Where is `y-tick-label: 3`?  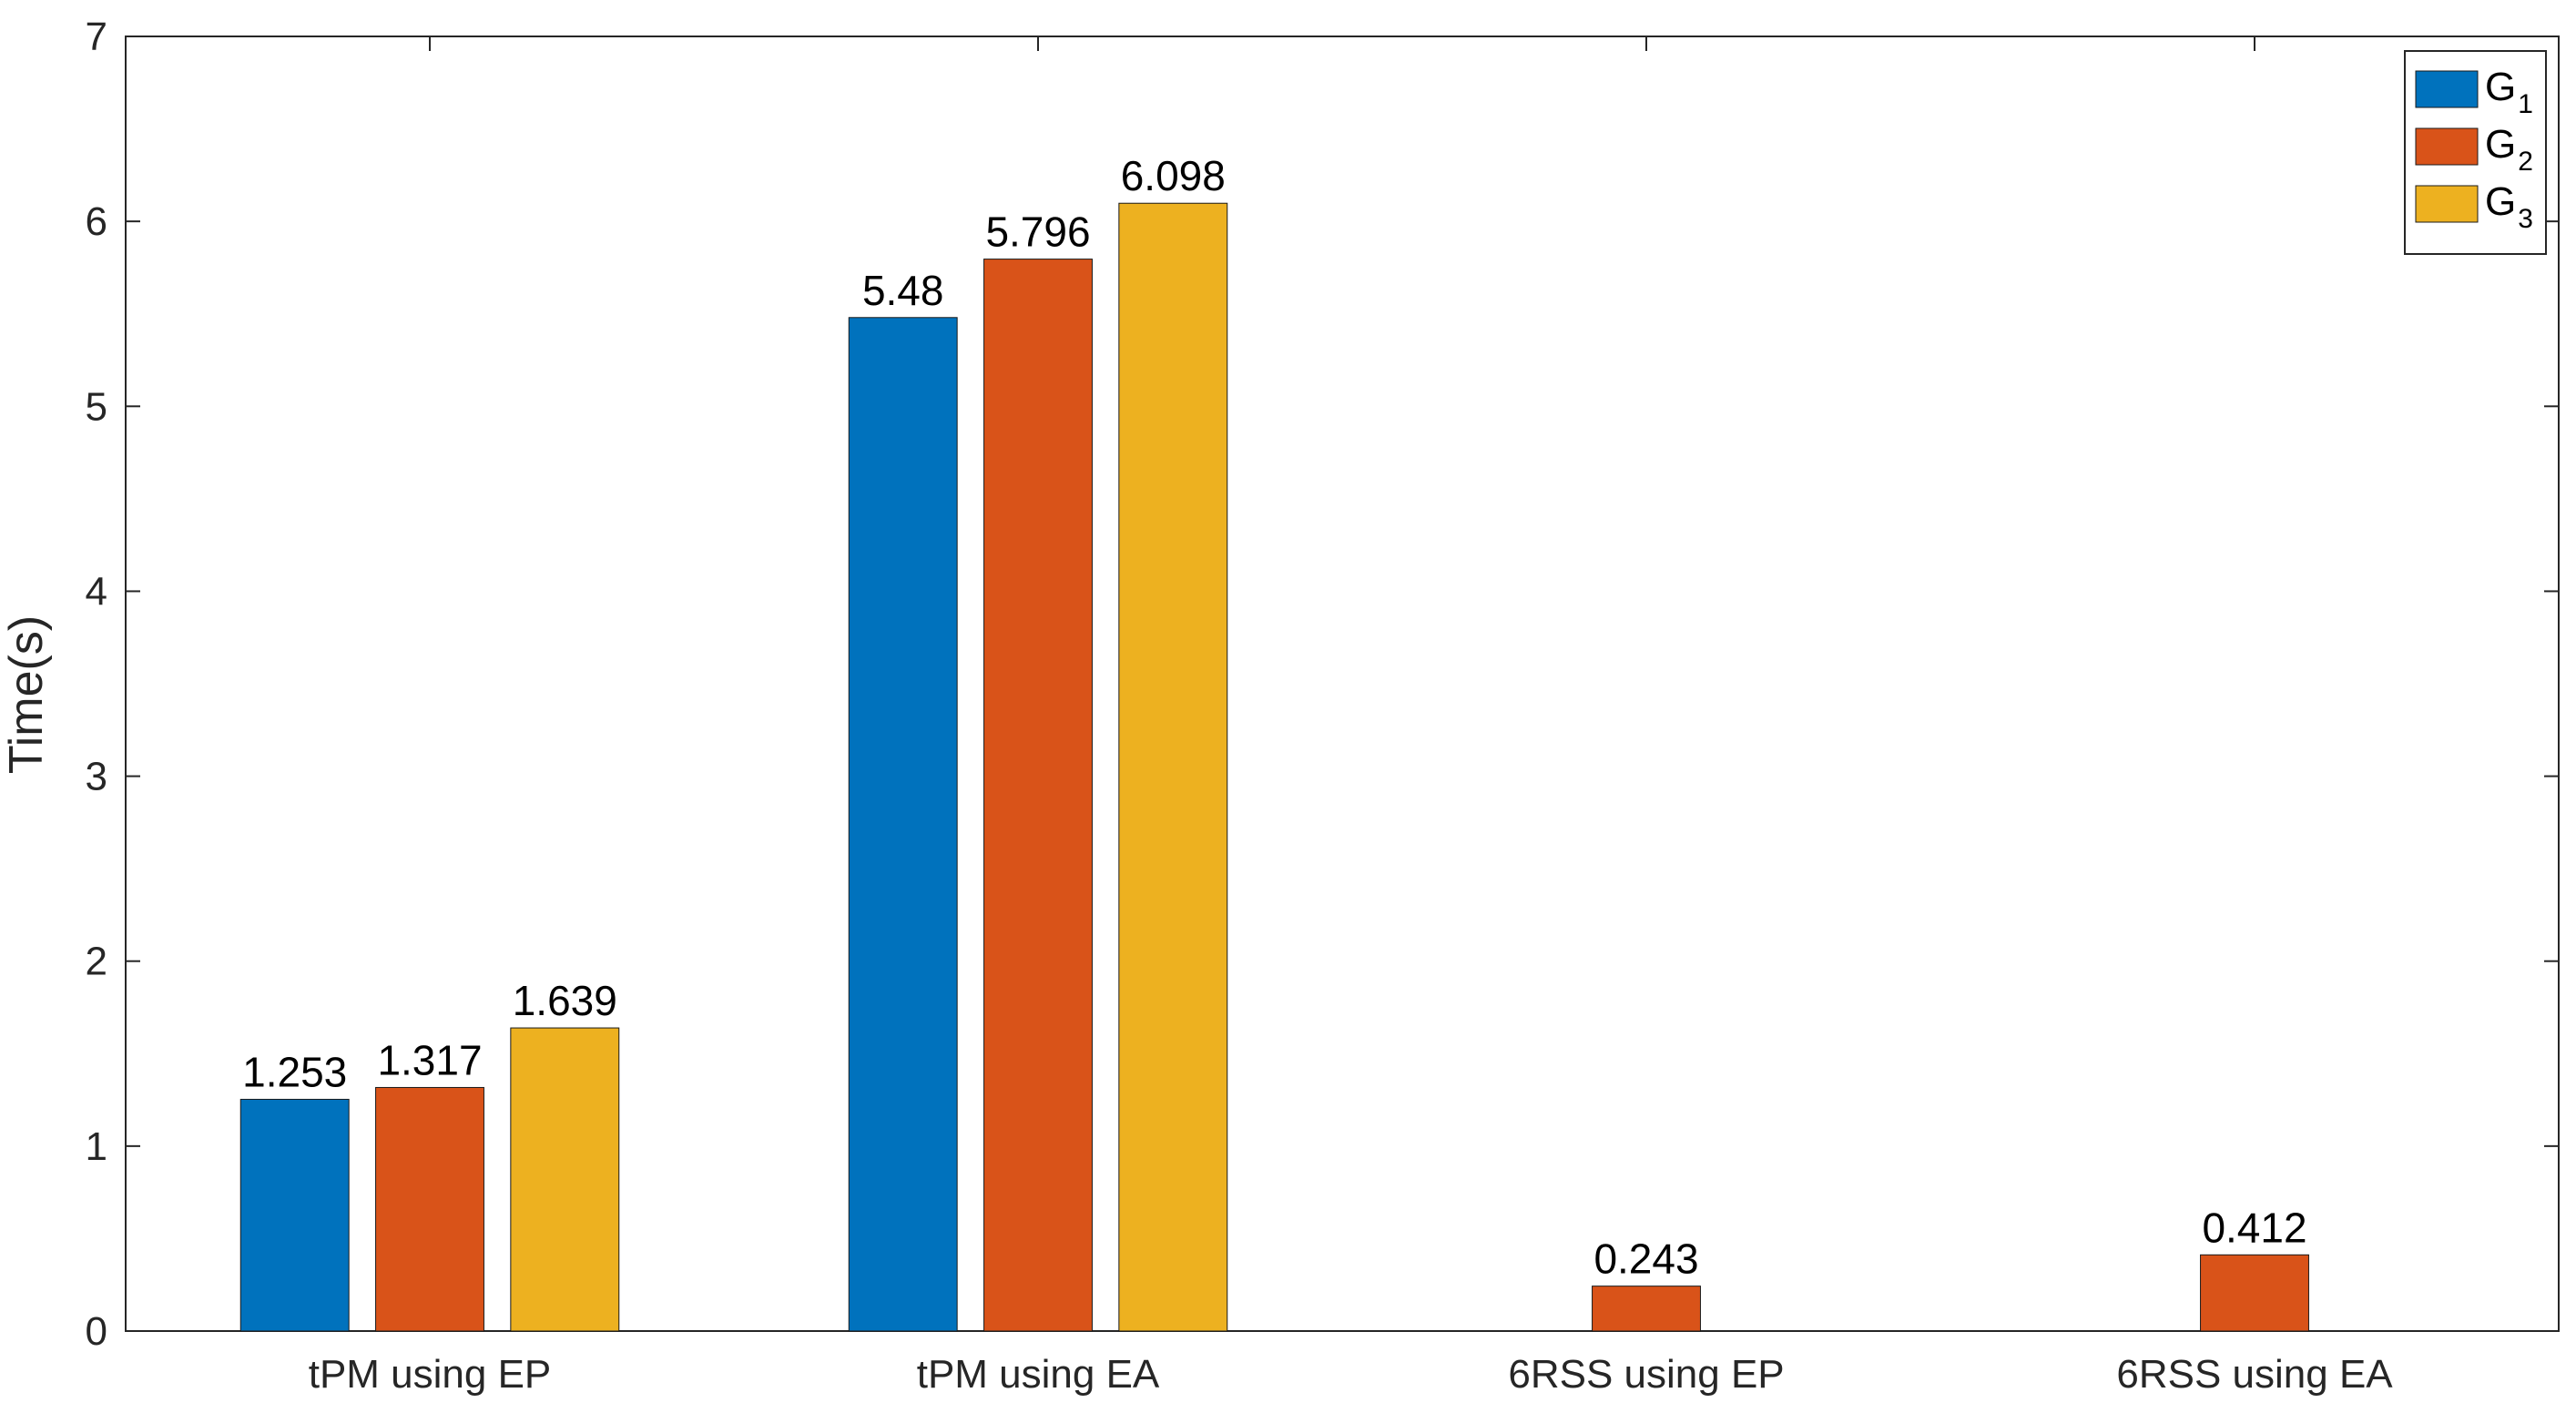 y-tick-label: 3 is located at coordinates (96, 777).